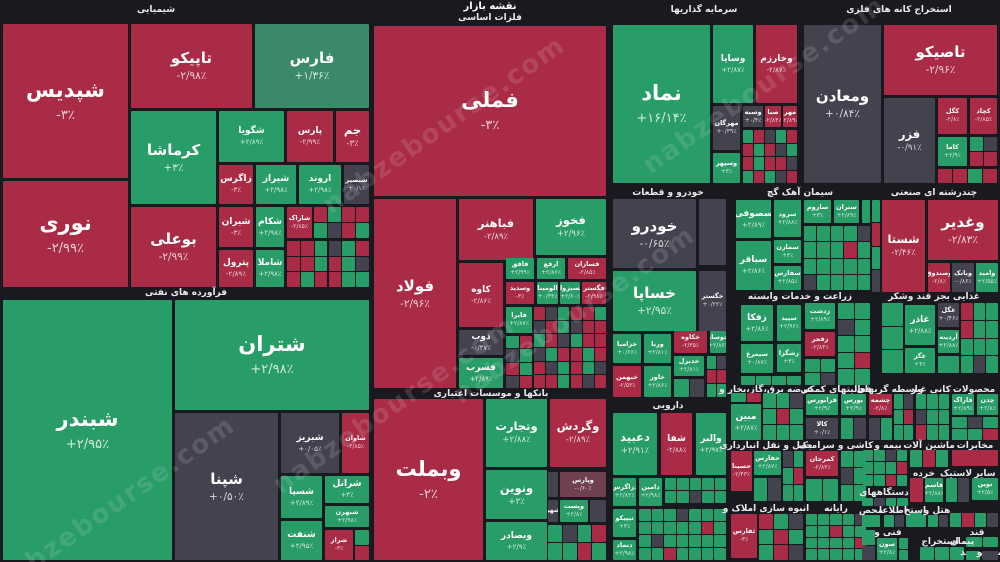 The image size is (1000, 562). What do you see at coordinates (481, 342) in the screenshot?
I see `stock-tile: ذوب -۰/۴۷٪` at bounding box center [481, 342].